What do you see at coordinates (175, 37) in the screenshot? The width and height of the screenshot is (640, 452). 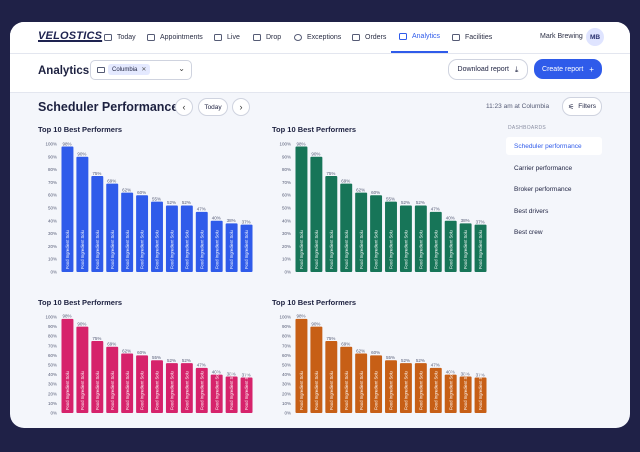 I see `nav-item-appointments: Appointments` at bounding box center [175, 37].